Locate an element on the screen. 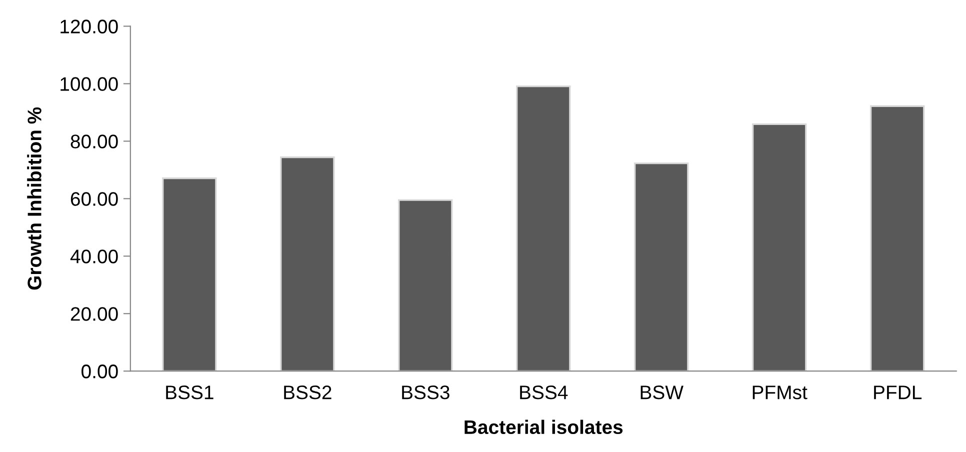  x-tick-label: BSS4 is located at coordinates (544, 392).